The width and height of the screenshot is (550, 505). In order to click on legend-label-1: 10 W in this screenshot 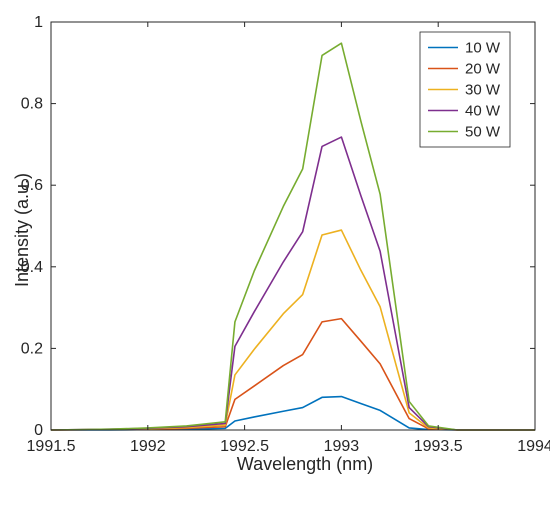, I will do `click(483, 48)`.